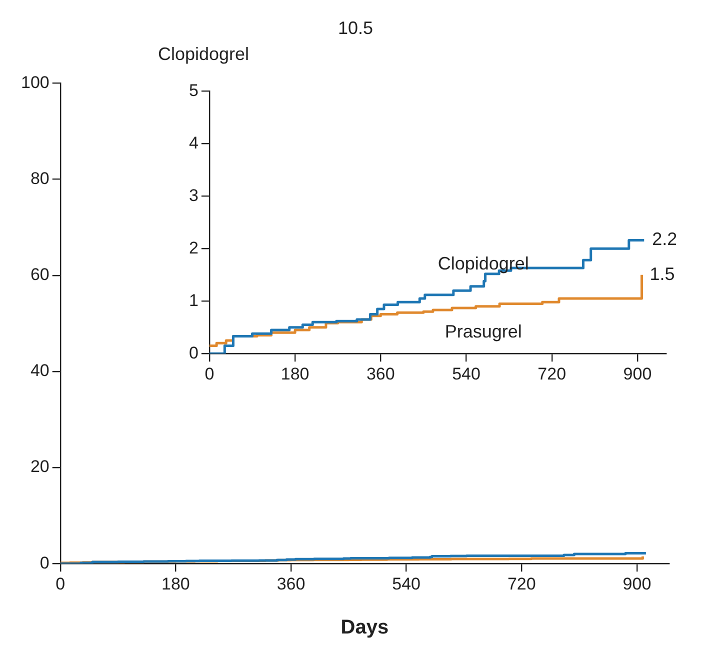 Image resolution: width=707 pixels, height=659 pixels. Describe the element at coordinates (193, 142) in the screenshot. I see `y-tick-label: 4` at that location.